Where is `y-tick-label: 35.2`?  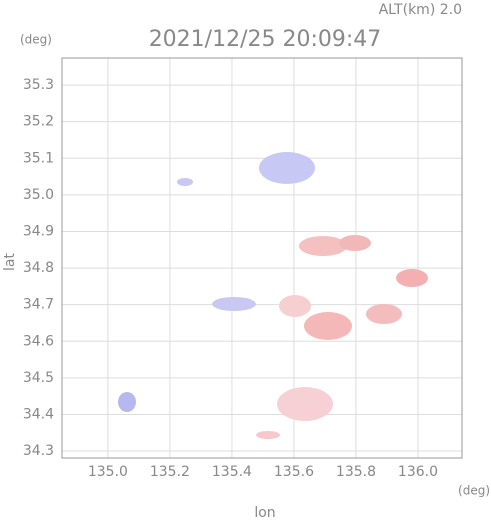 y-tick-label: 35.2 is located at coordinates (38, 122).